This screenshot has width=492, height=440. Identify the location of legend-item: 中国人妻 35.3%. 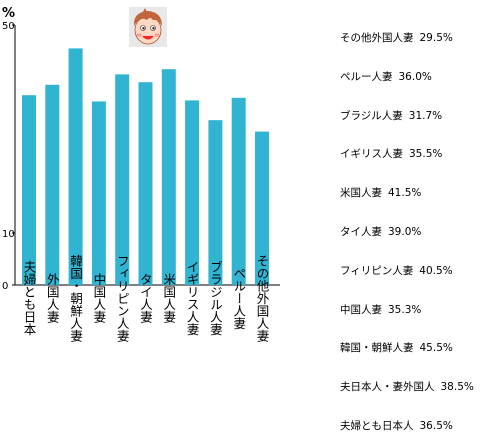
(380, 310).